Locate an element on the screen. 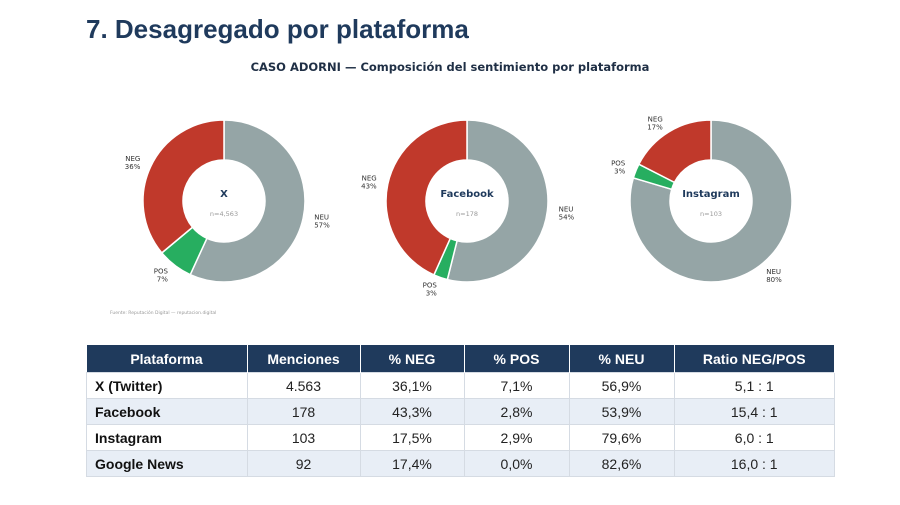 The height and width of the screenshot is (505, 900). slice-value-label: 57% is located at coordinates (322, 226).